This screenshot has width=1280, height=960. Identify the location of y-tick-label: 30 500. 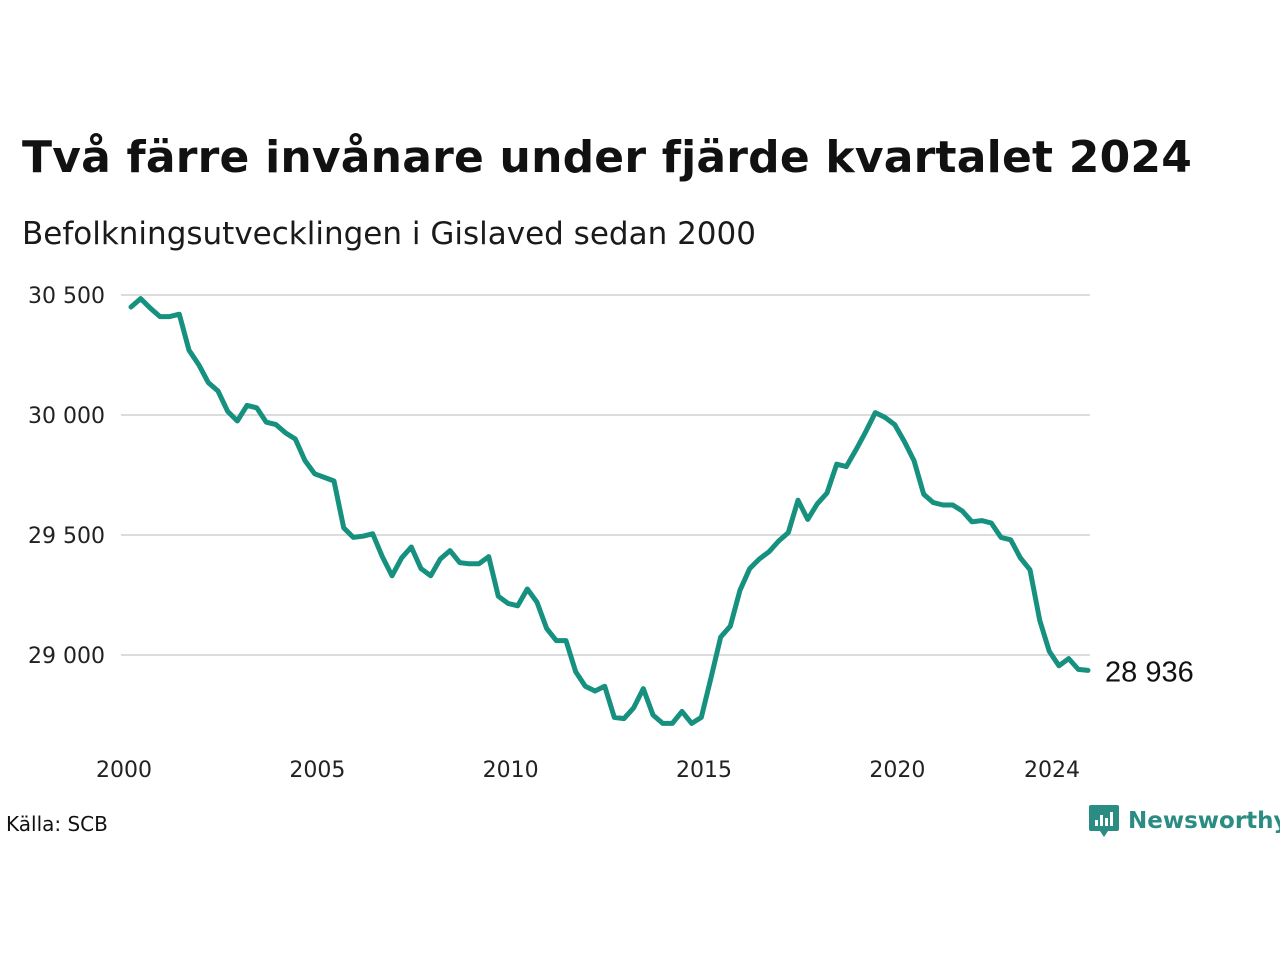
(66, 296).